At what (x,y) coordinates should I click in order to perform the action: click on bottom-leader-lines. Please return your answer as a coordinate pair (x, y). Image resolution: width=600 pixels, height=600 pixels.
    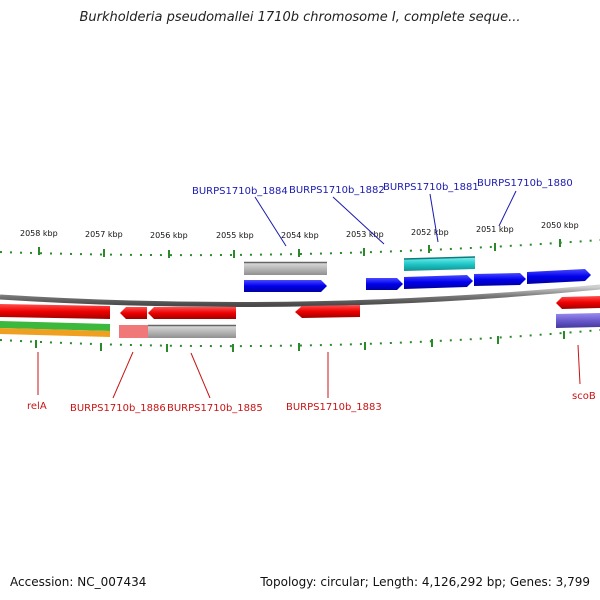
    Looking at the image, I should click on (309, 371).